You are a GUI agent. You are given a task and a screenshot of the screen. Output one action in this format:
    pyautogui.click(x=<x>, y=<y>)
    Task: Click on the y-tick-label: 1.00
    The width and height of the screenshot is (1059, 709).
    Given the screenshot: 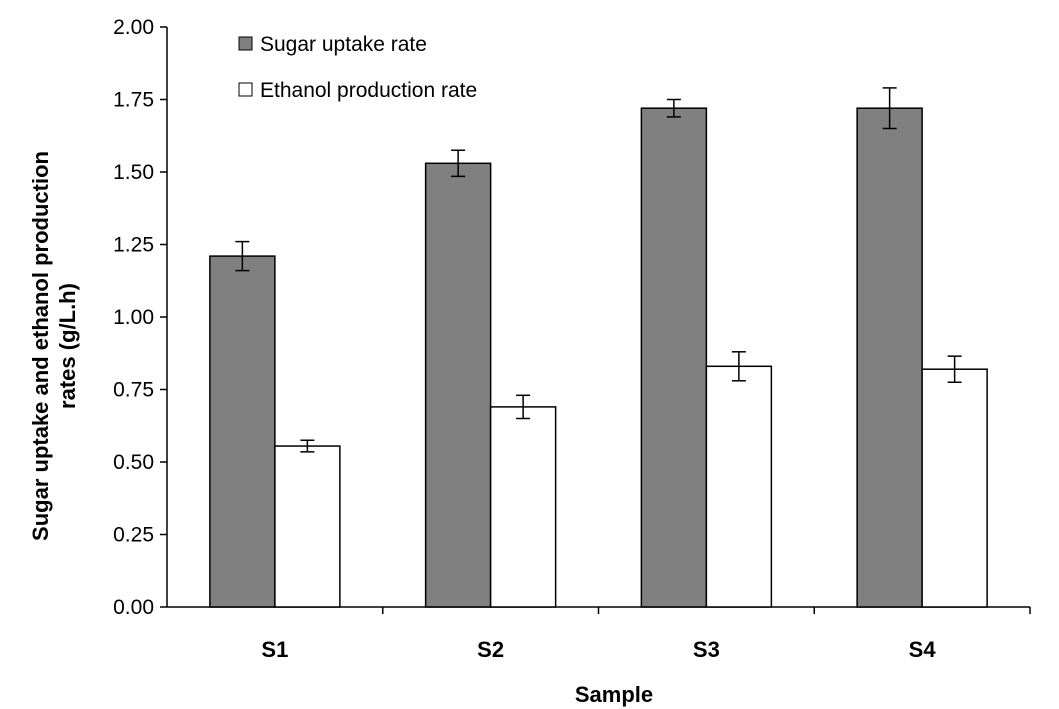 What is the action you would take?
    pyautogui.click(x=133, y=317)
    